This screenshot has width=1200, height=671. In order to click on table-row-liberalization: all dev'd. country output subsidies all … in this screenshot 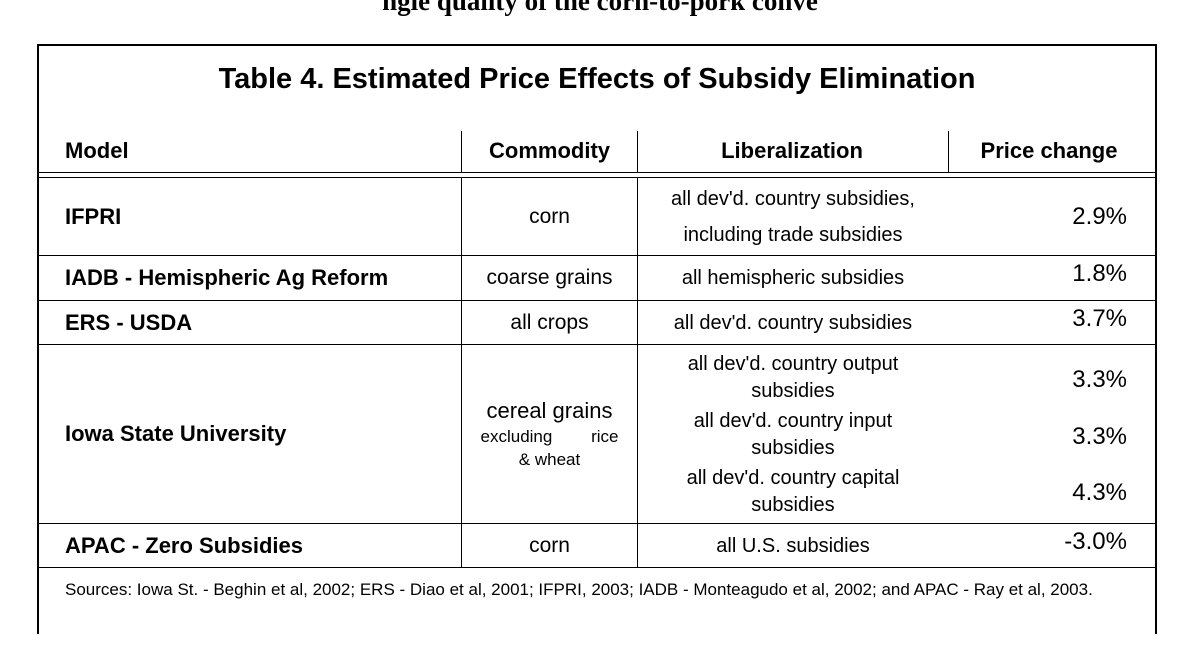, I will do `click(793, 435)`.